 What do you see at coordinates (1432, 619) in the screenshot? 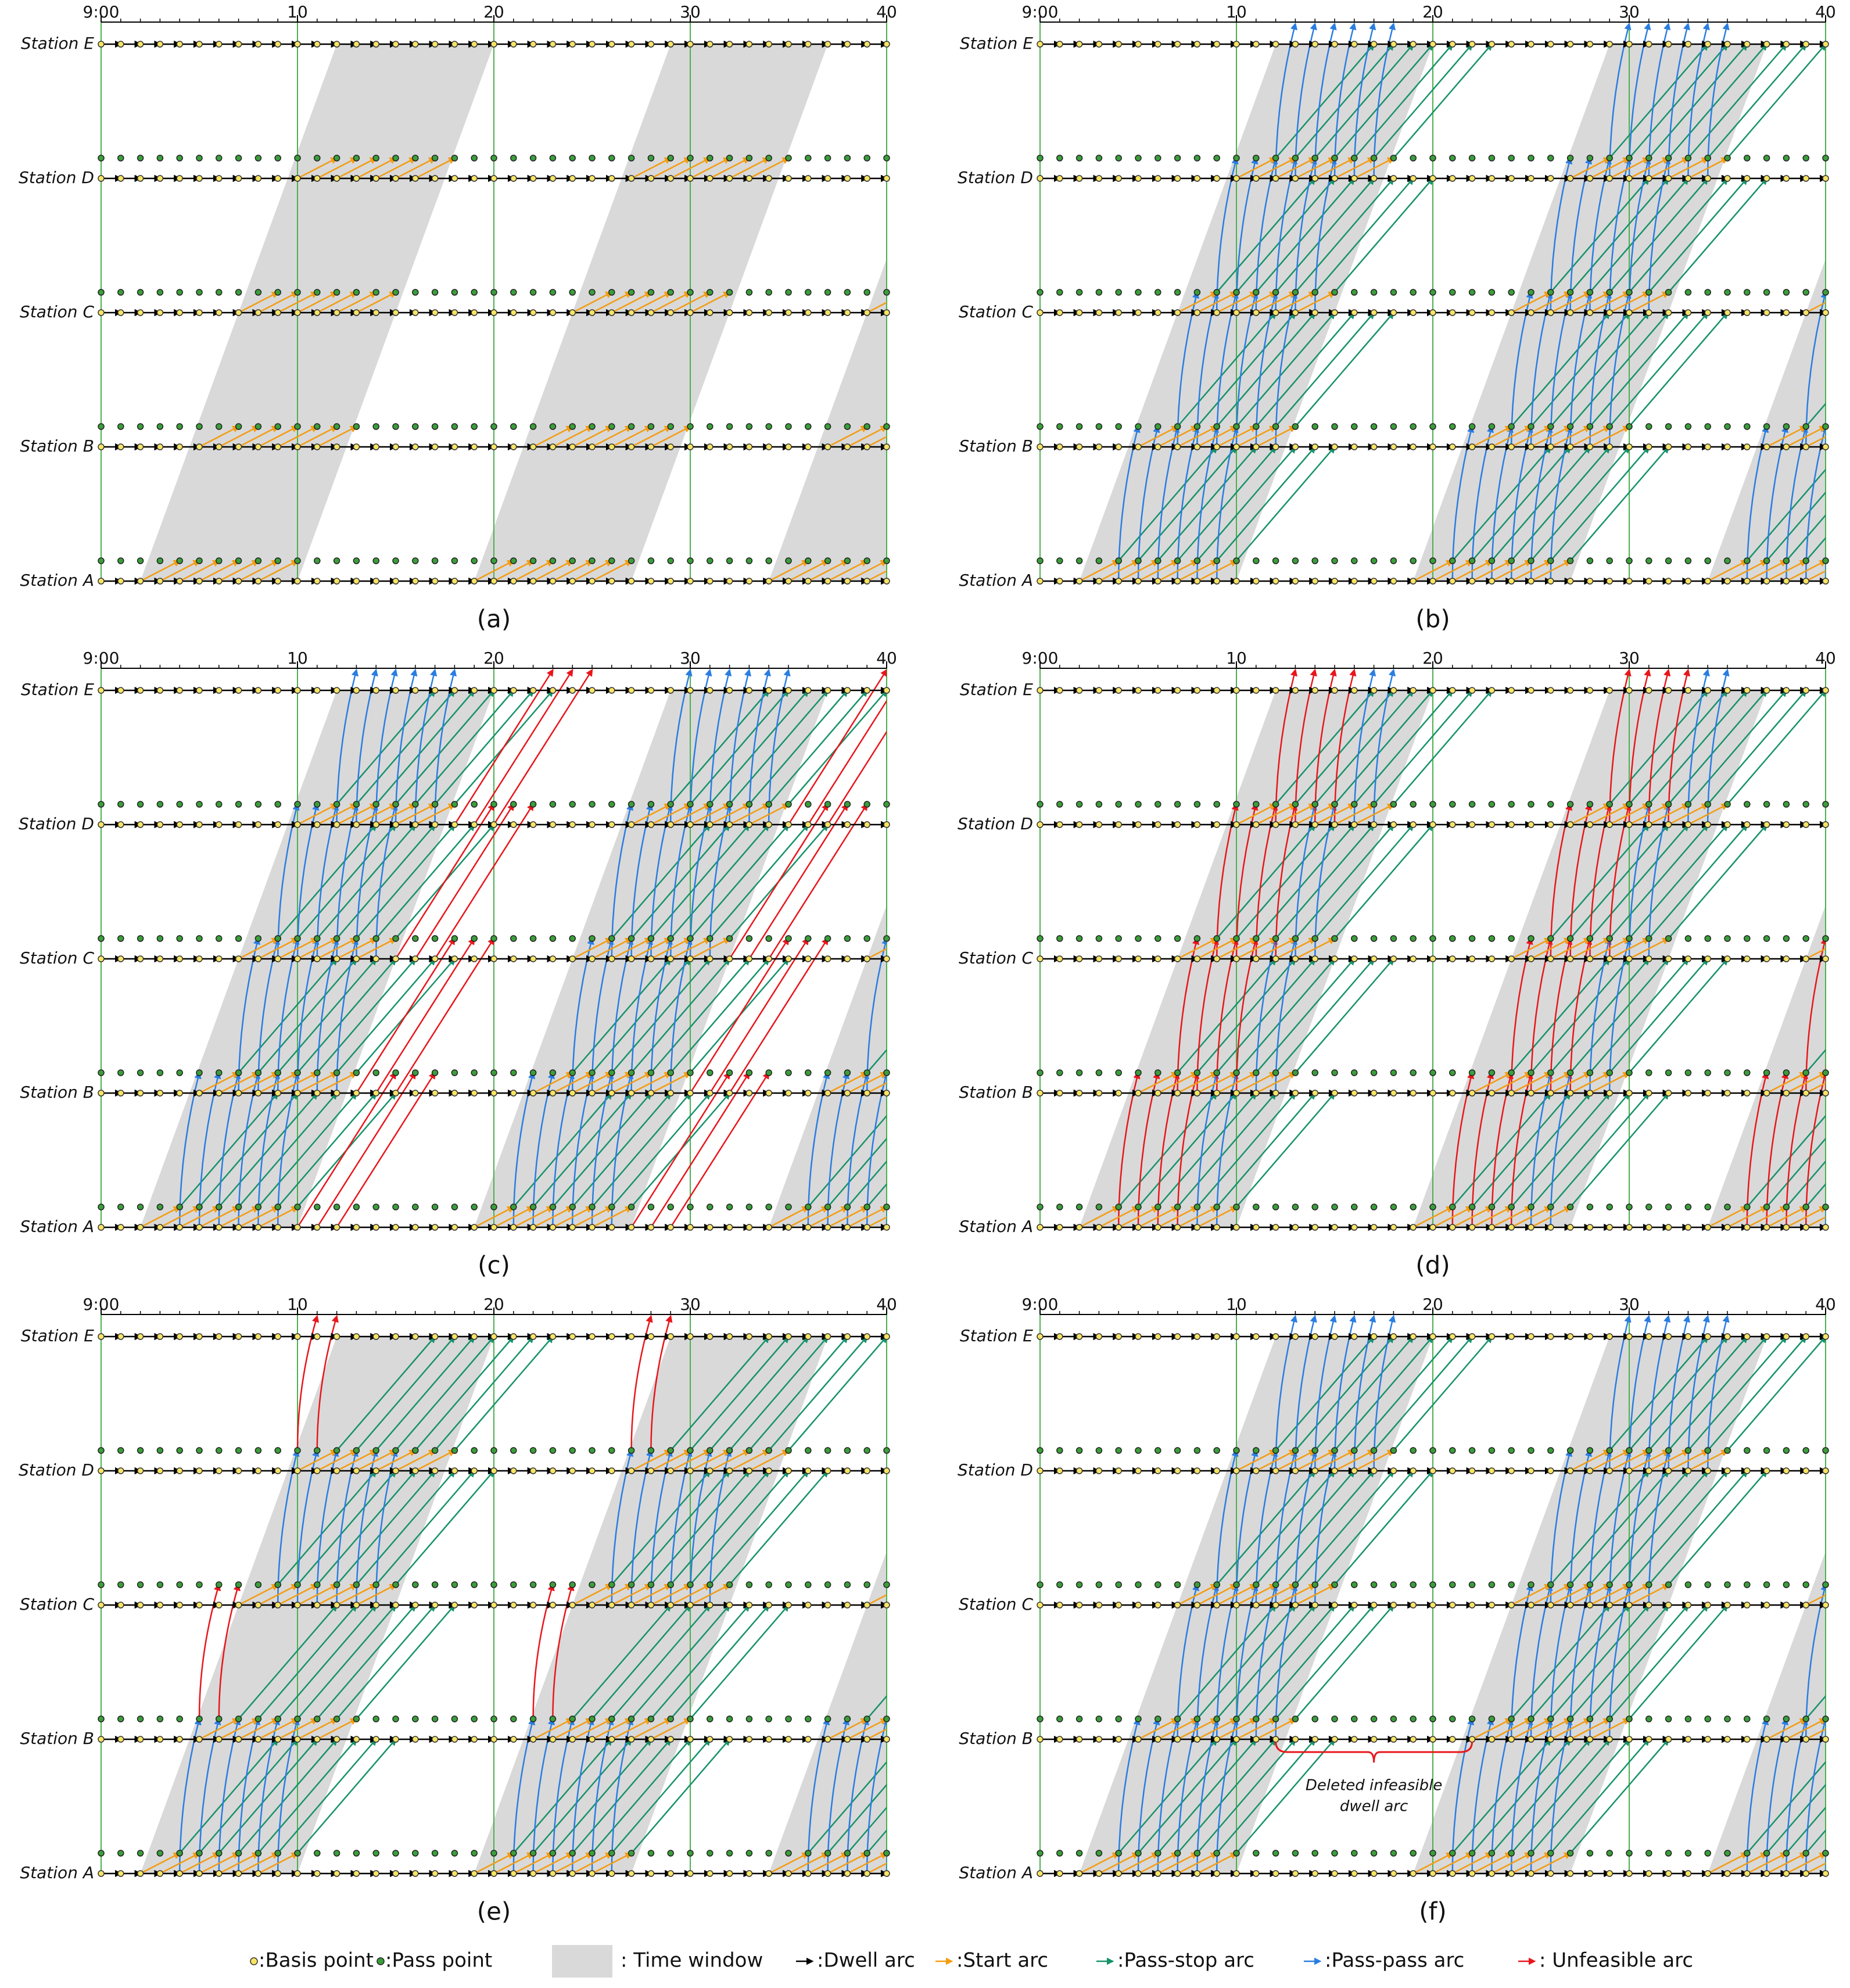
I see `panel-label: (b)` at bounding box center [1432, 619].